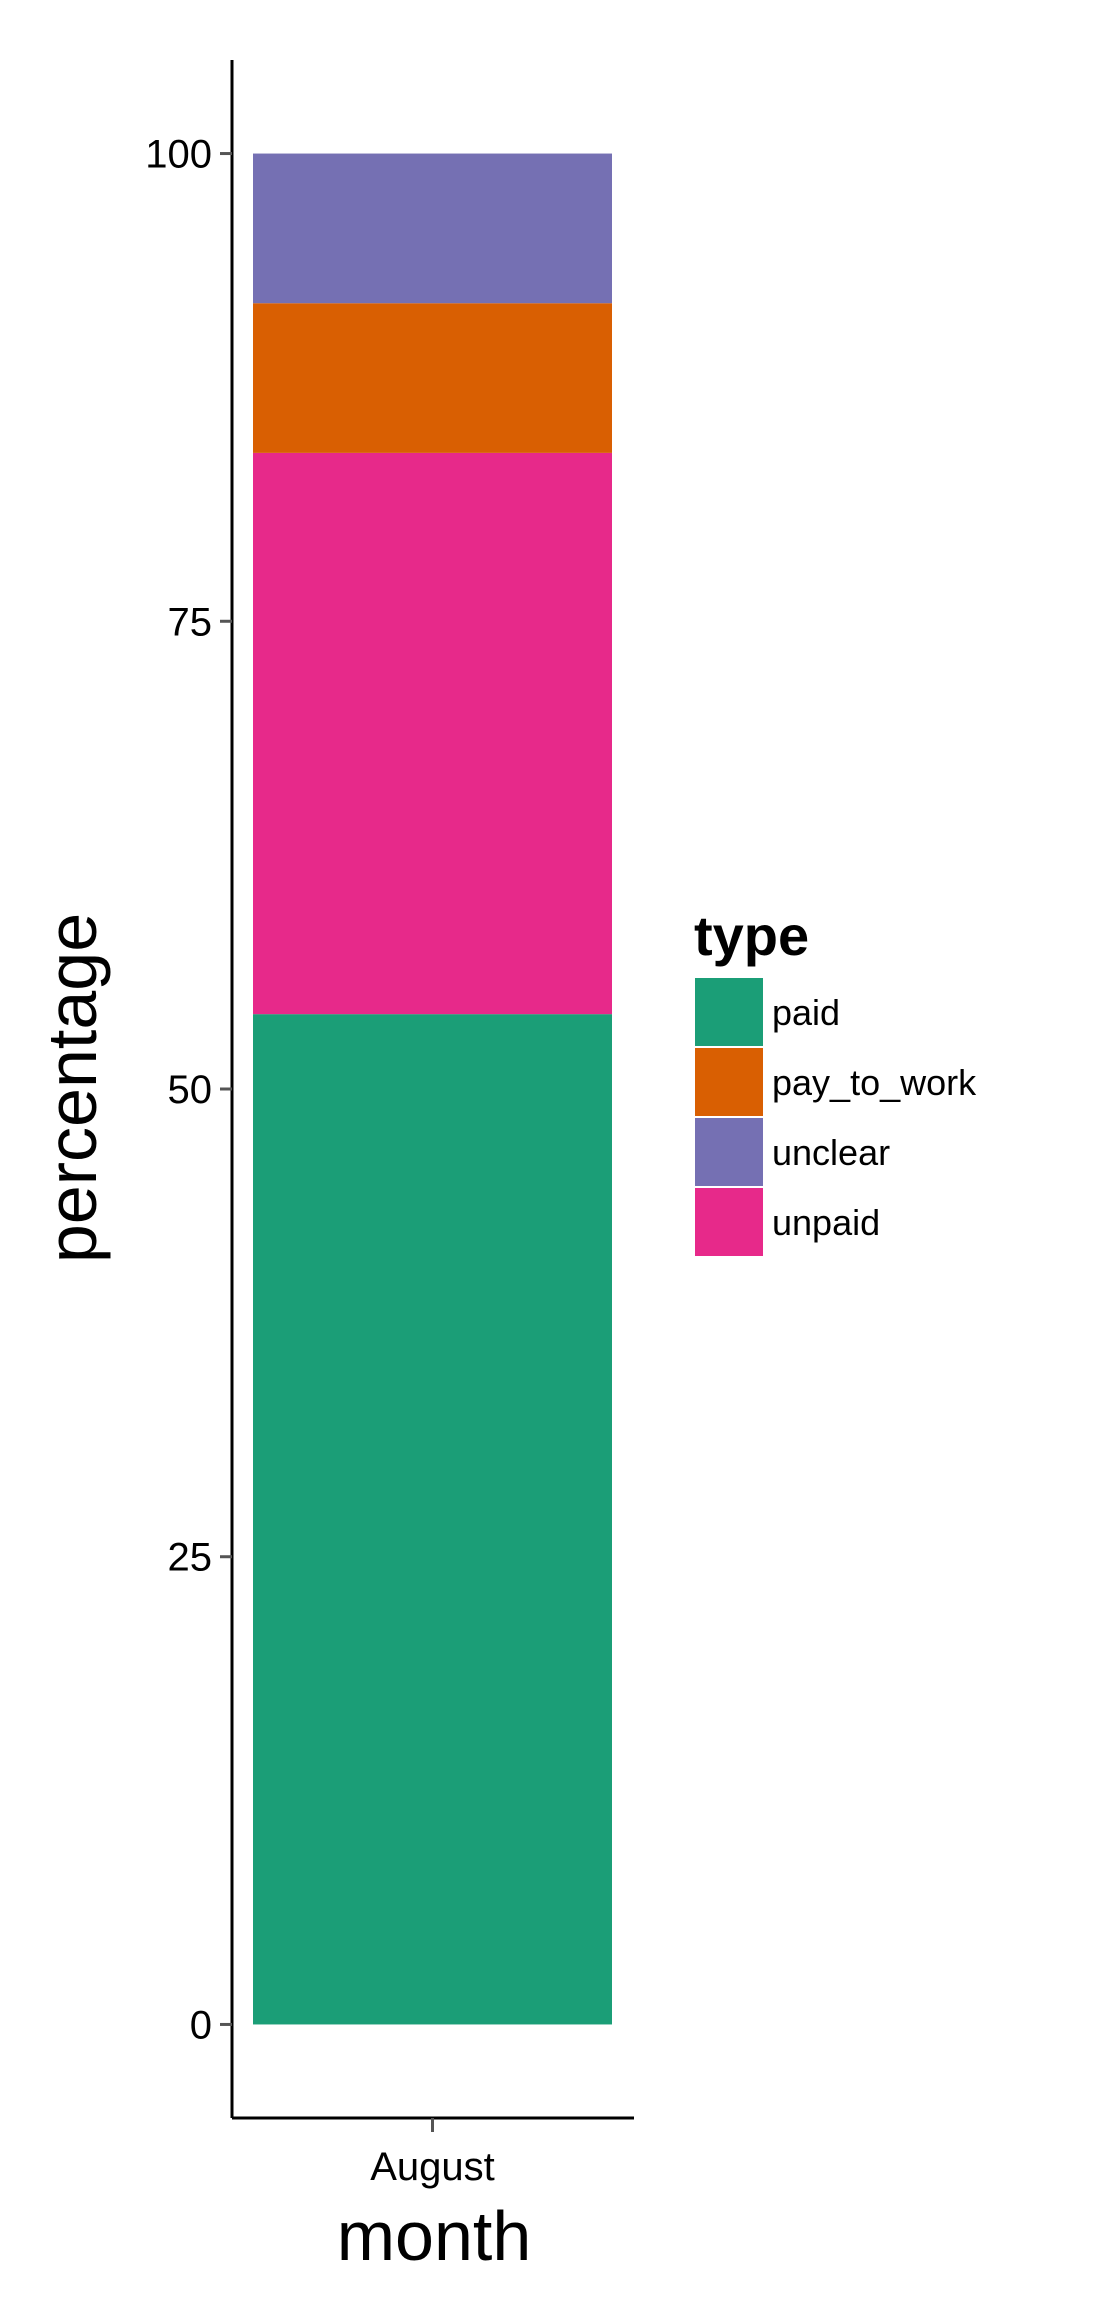 This screenshot has height=2304, width=1120. Describe the element at coordinates (190, 1558) in the screenshot. I see `y-tick-label: 25` at that location.